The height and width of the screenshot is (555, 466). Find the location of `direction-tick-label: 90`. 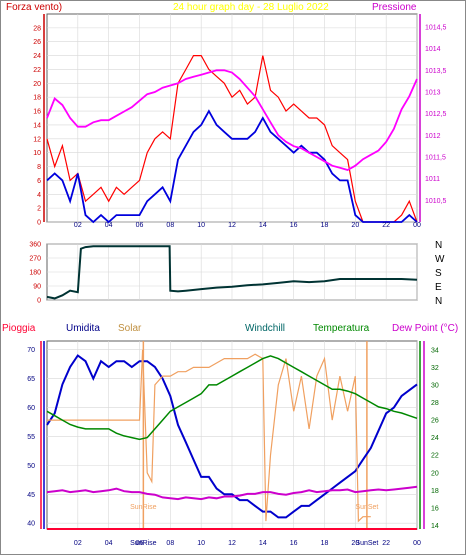

direction-tick-label: 90 is located at coordinates (37, 287).